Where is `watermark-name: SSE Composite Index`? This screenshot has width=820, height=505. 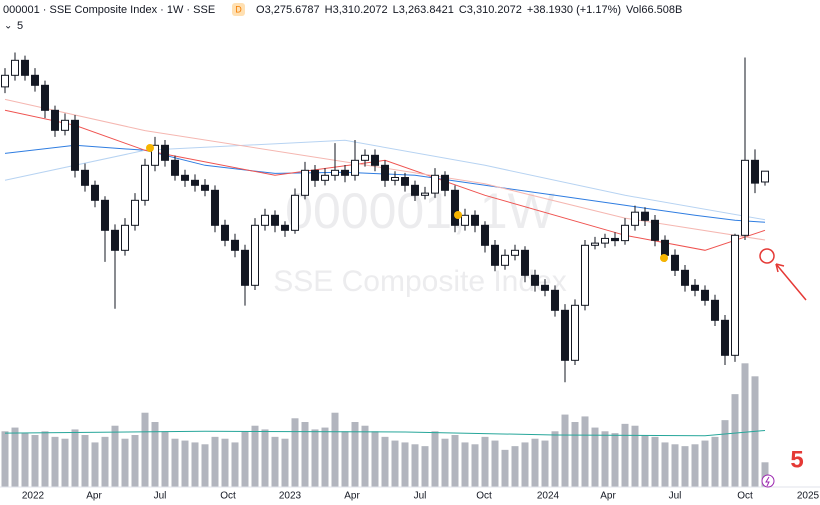 watermark-name: SSE Composite Index is located at coordinates (419, 281).